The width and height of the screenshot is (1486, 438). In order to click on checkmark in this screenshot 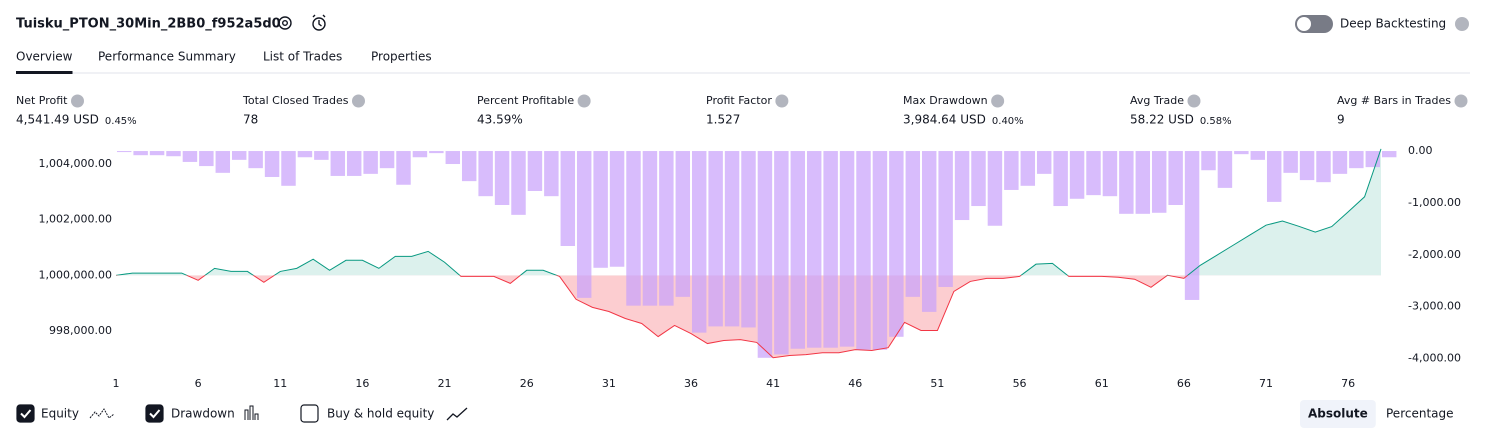, I will do `click(155, 414)`.